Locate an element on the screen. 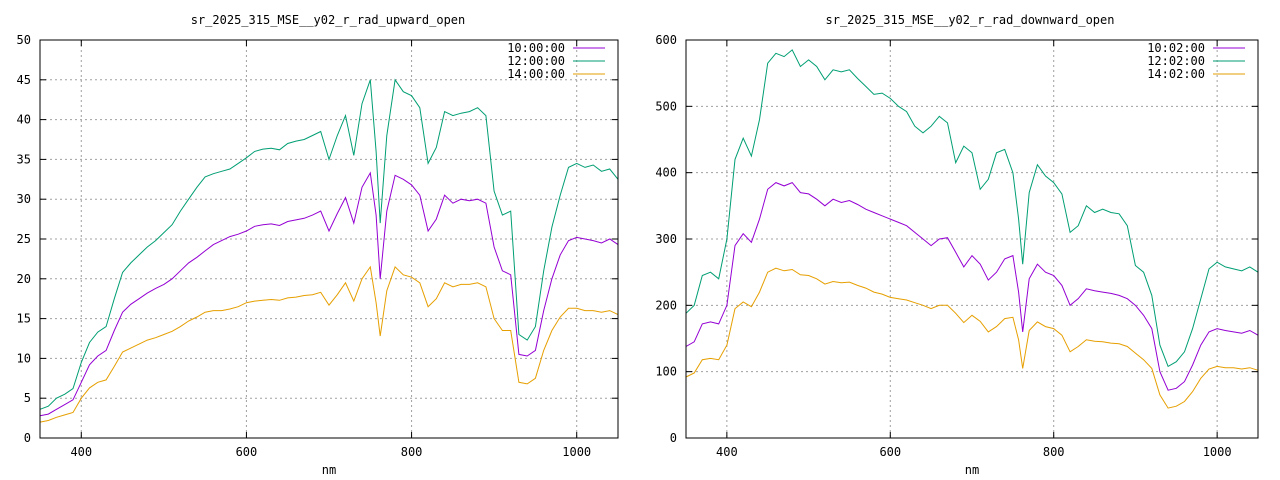  legend-label-0: 10:00:00 is located at coordinates (536, 48).